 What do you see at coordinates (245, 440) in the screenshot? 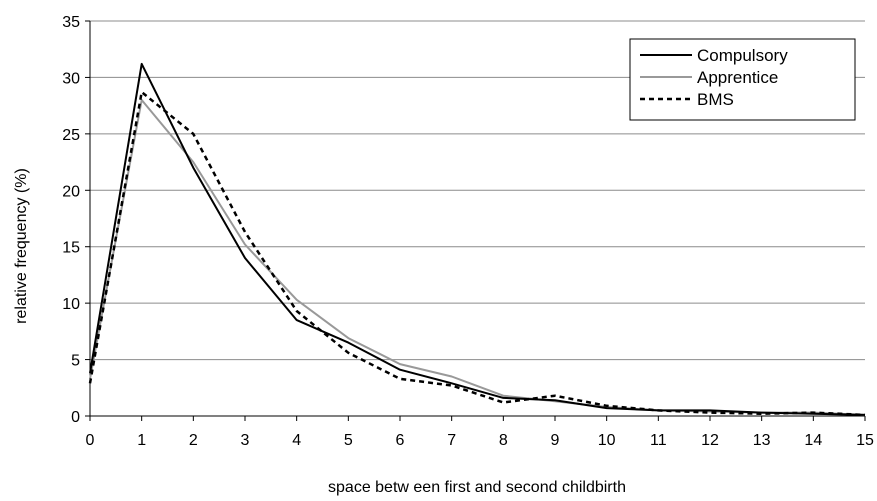
I see `x-tick-label: 3` at bounding box center [245, 440].